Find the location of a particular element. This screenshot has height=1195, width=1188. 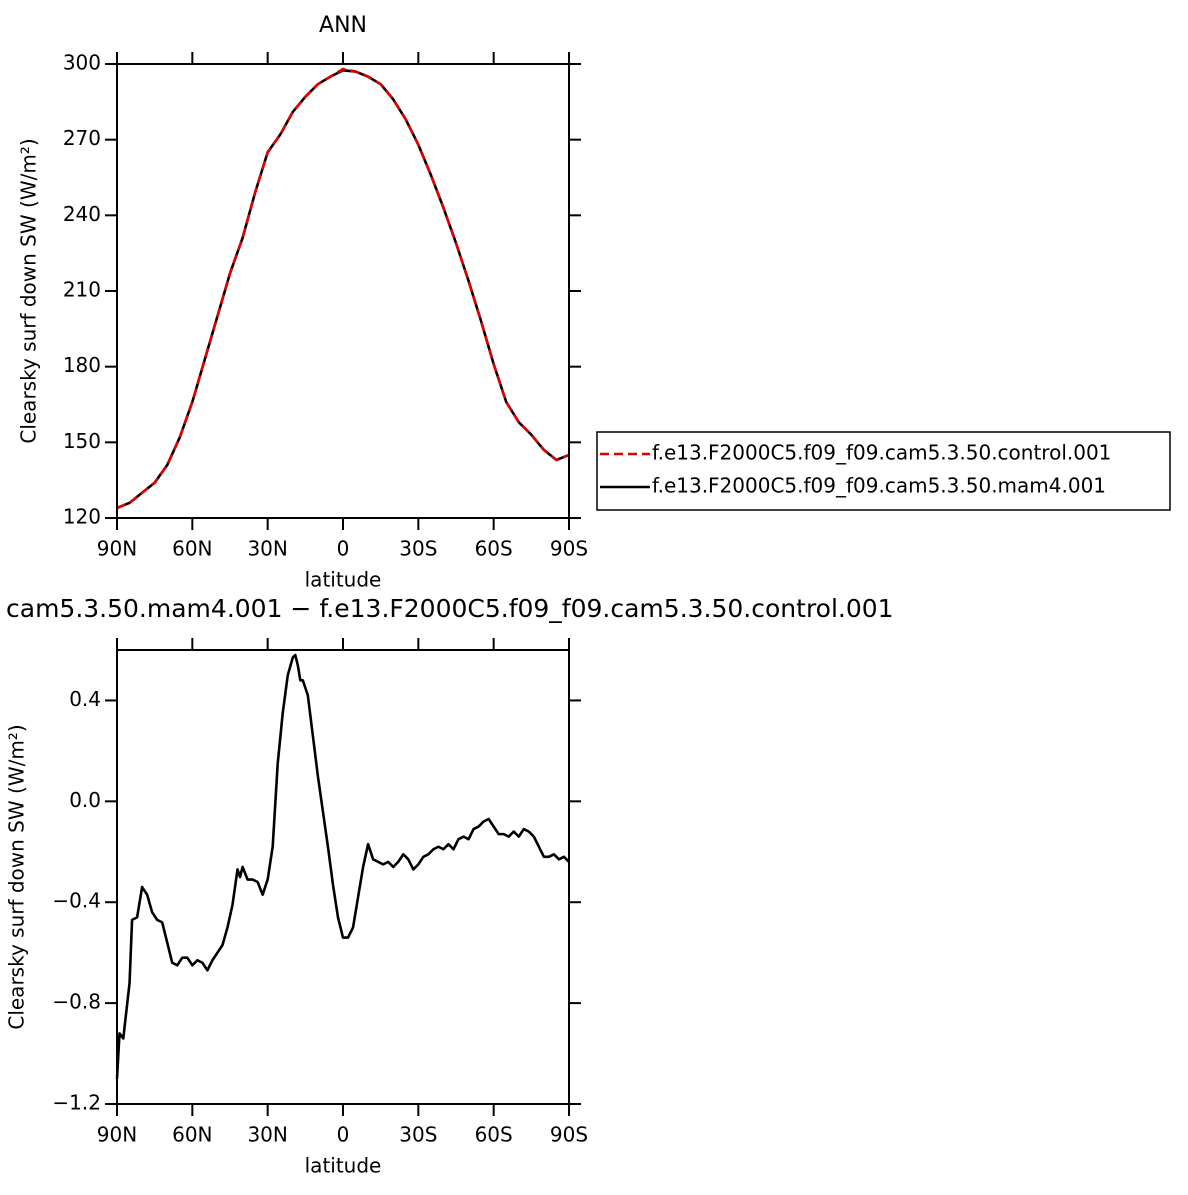

y-tick-label: −0.4 is located at coordinates (76, 901).